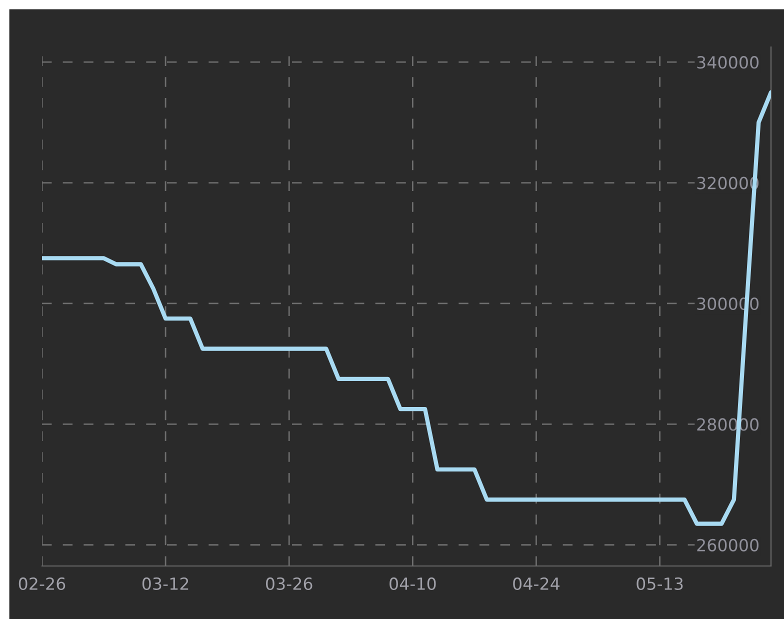 Image resolution: width=784 pixels, height=619 pixels. What do you see at coordinates (728, 62) in the screenshot?
I see `y-tick-label: 340000` at bounding box center [728, 62].